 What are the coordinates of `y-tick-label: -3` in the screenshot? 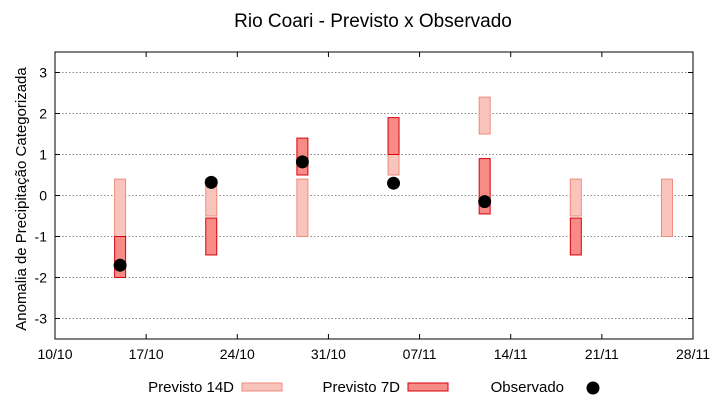 It's located at (41, 319).